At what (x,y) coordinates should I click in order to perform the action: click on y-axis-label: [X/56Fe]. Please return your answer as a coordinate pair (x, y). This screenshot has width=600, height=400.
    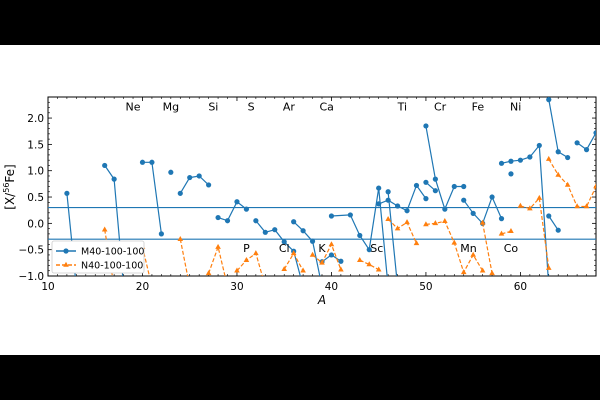
    Looking at the image, I should click on (9, 186).